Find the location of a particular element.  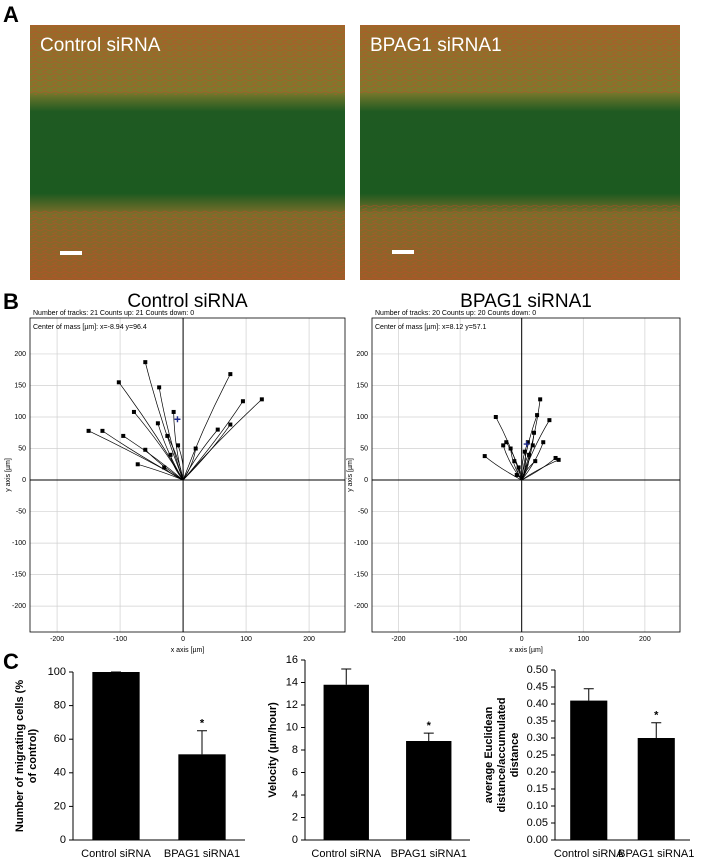

y-tick-label: 14 is located at coordinates (292, 682).